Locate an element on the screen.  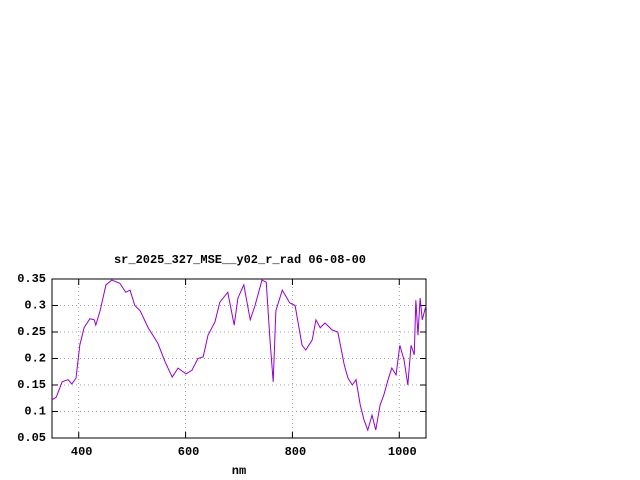
y-tick-label: 0.05 is located at coordinates (31, 438).